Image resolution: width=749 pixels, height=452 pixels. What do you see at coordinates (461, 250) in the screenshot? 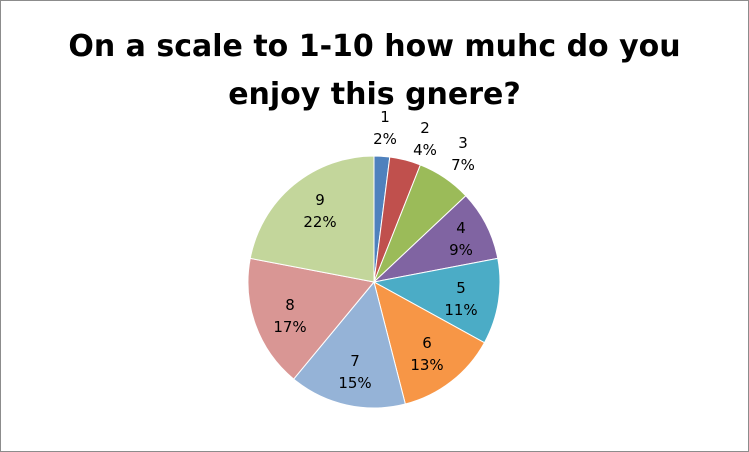
I see `data-label-percent-4: 9%` at bounding box center [461, 250].